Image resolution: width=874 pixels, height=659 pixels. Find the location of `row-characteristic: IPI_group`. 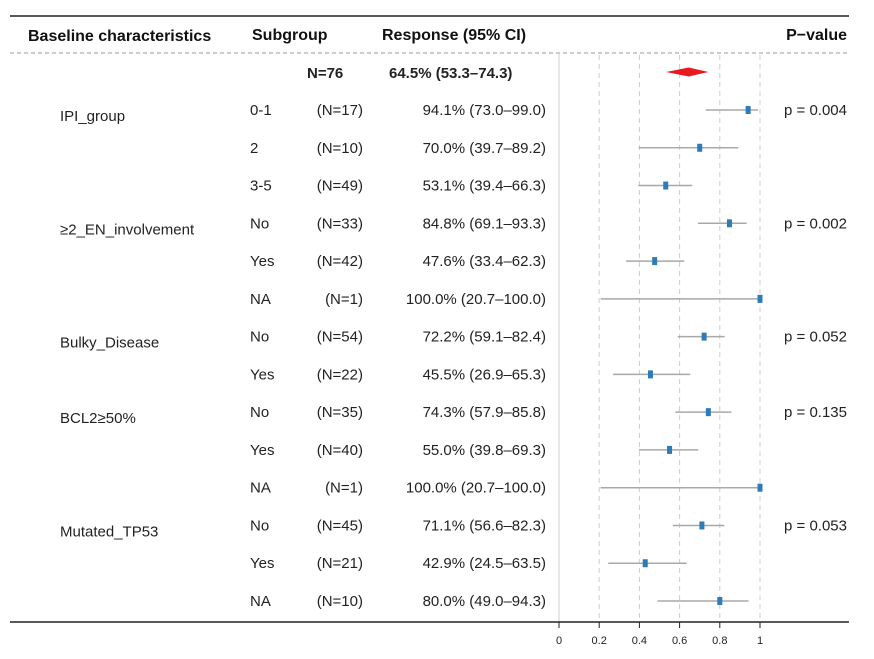

row-characteristic: IPI_group is located at coordinates (92, 116).